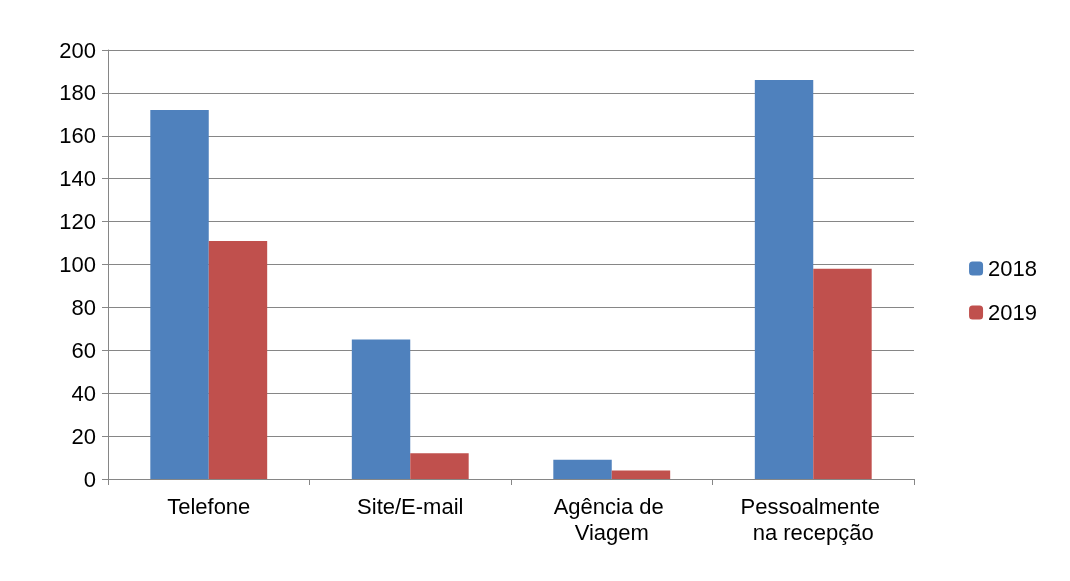 The height and width of the screenshot is (581, 1070). What do you see at coordinates (209, 506) in the screenshot?
I see `x-tick-label: Telefone` at bounding box center [209, 506].